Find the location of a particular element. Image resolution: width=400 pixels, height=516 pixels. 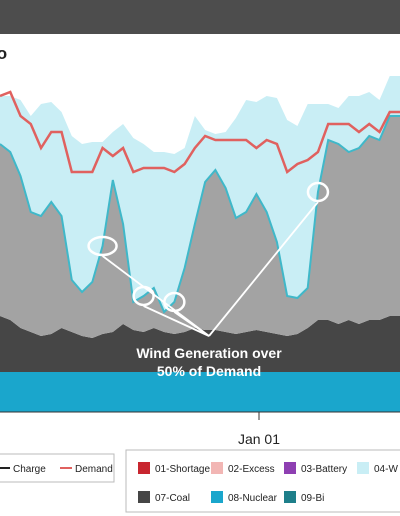

legend-label: 03-Battery is located at coordinates (324, 469).